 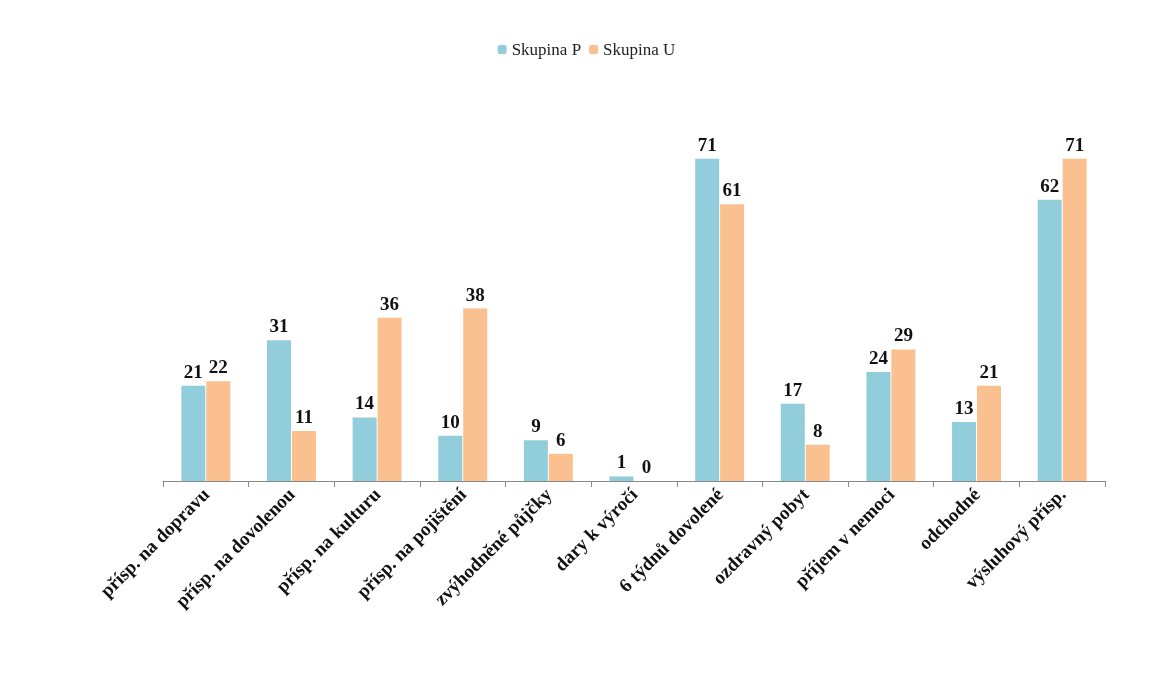 What do you see at coordinates (450, 421) in the screenshot?
I see `data-label: 10` at bounding box center [450, 421].